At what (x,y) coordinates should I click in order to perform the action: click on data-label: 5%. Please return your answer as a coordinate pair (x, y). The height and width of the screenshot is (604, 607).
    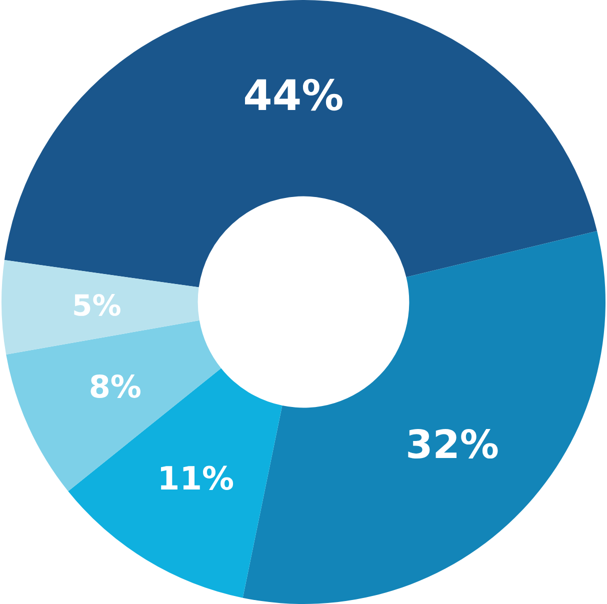
    Looking at the image, I should click on (97, 305).